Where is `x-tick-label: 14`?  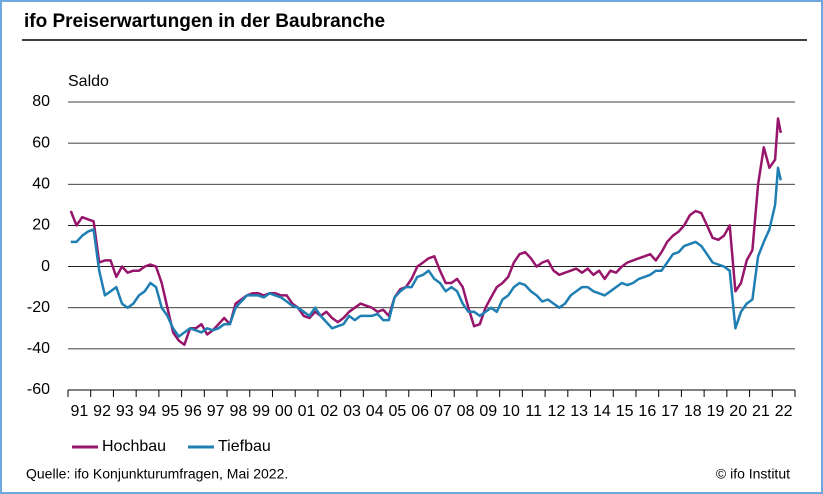 x-tick-label: 14 is located at coordinates (602, 411).